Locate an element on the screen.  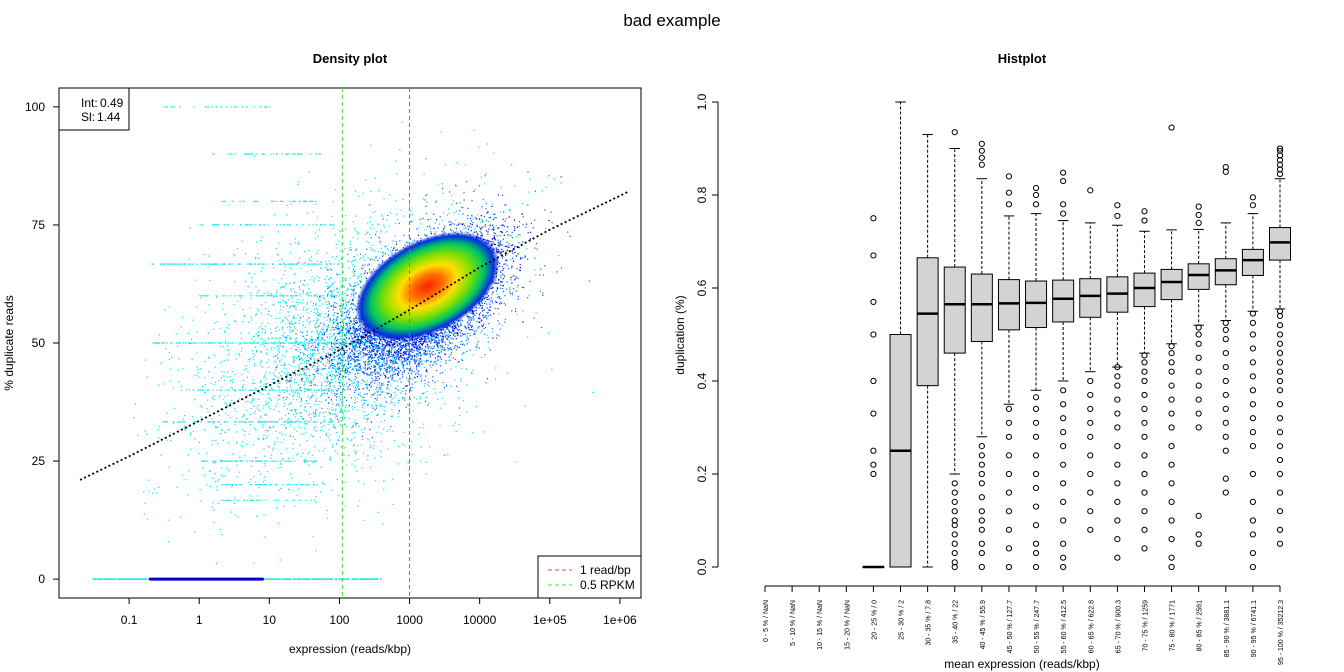
hist-y-tick-label-0: 0.0 is located at coordinates (702, 566).